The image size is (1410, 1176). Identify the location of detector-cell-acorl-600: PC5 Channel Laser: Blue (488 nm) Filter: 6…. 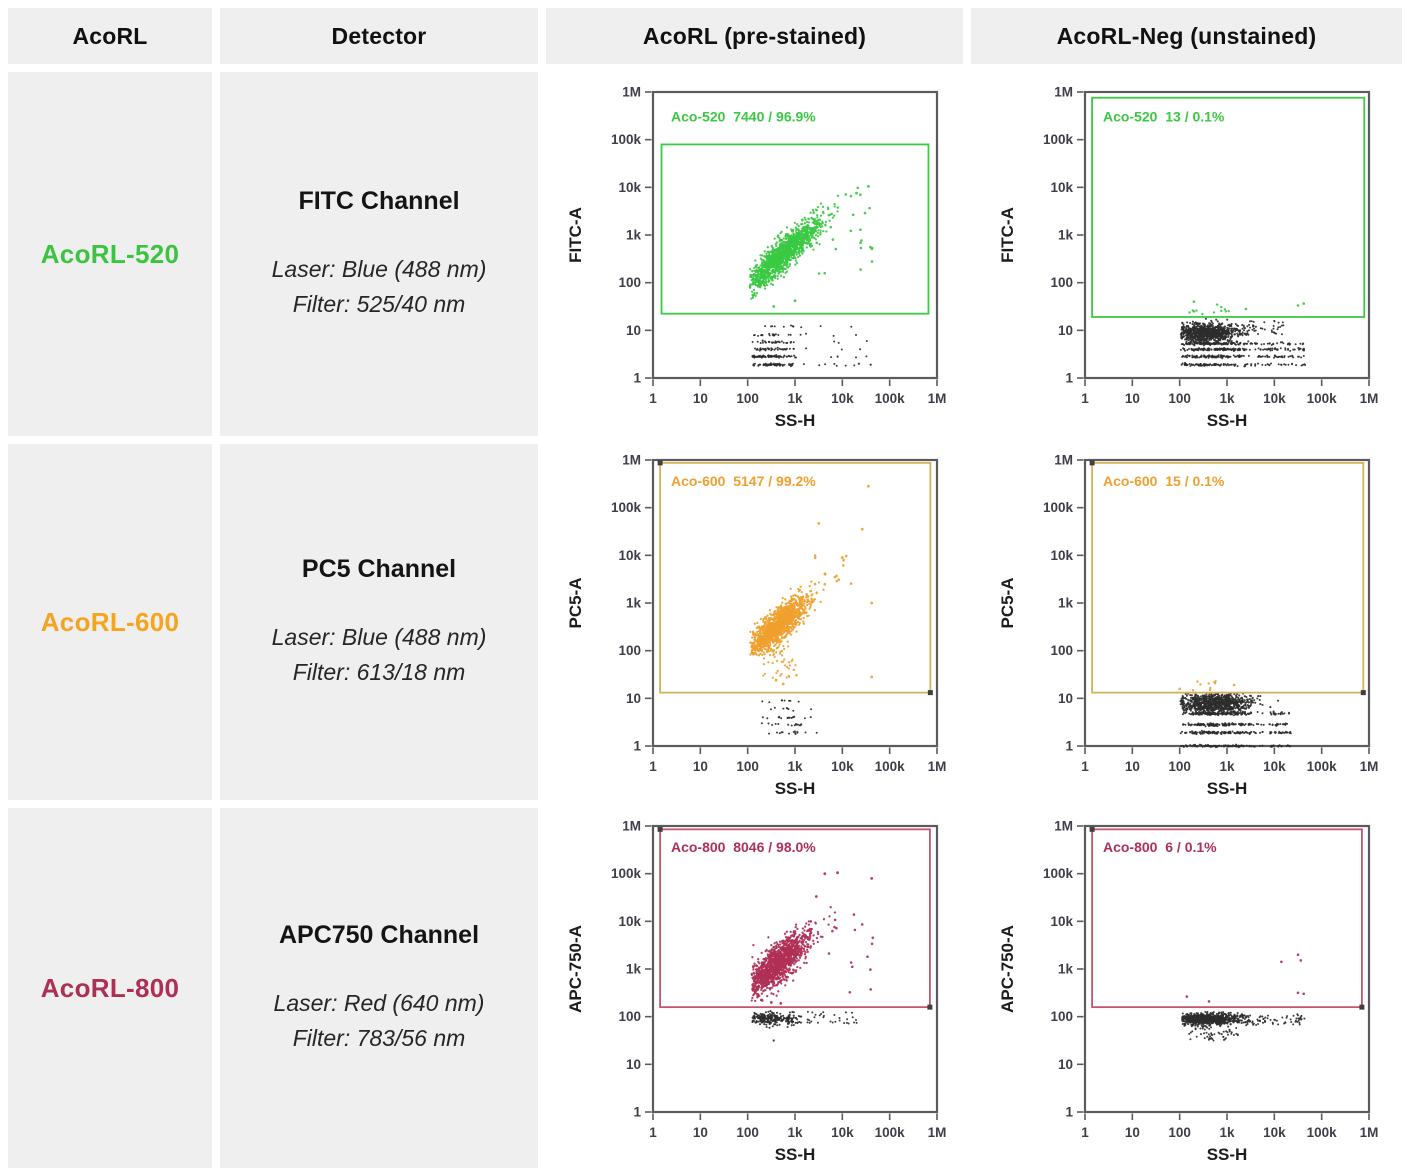
(379, 622).